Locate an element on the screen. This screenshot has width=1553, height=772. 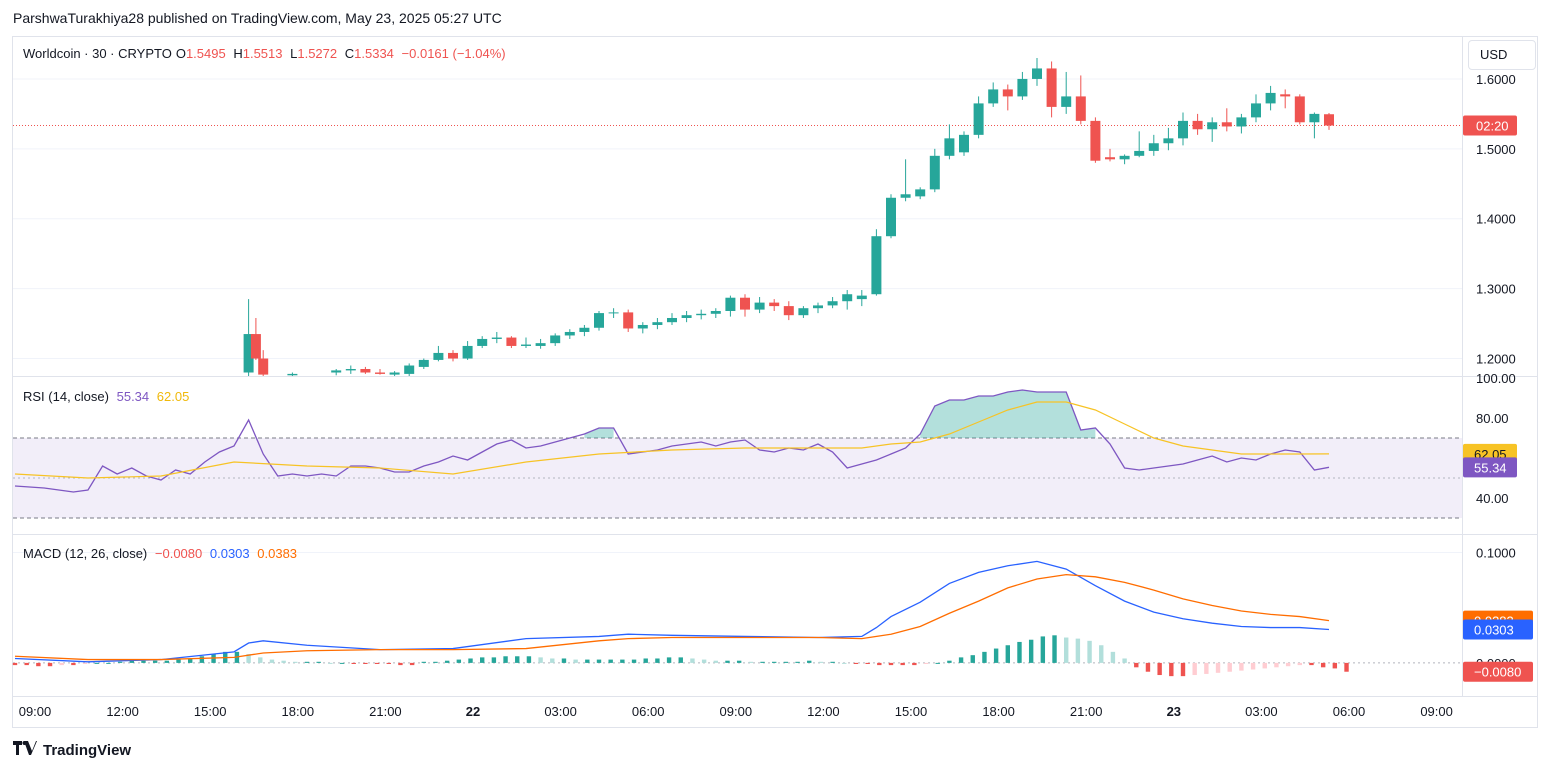
time-axis-tick: 06:00 is located at coordinates (648, 711).